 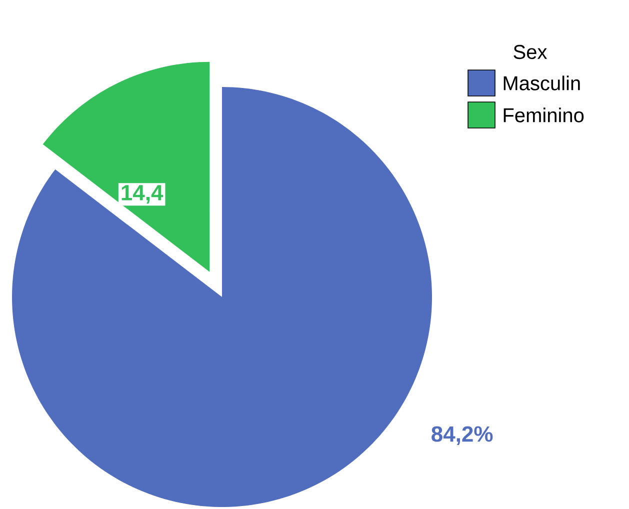 What do you see at coordinates (143, 194) in the screenshot?
I see `data-label: 14,4` at bounding box center [143, 194].